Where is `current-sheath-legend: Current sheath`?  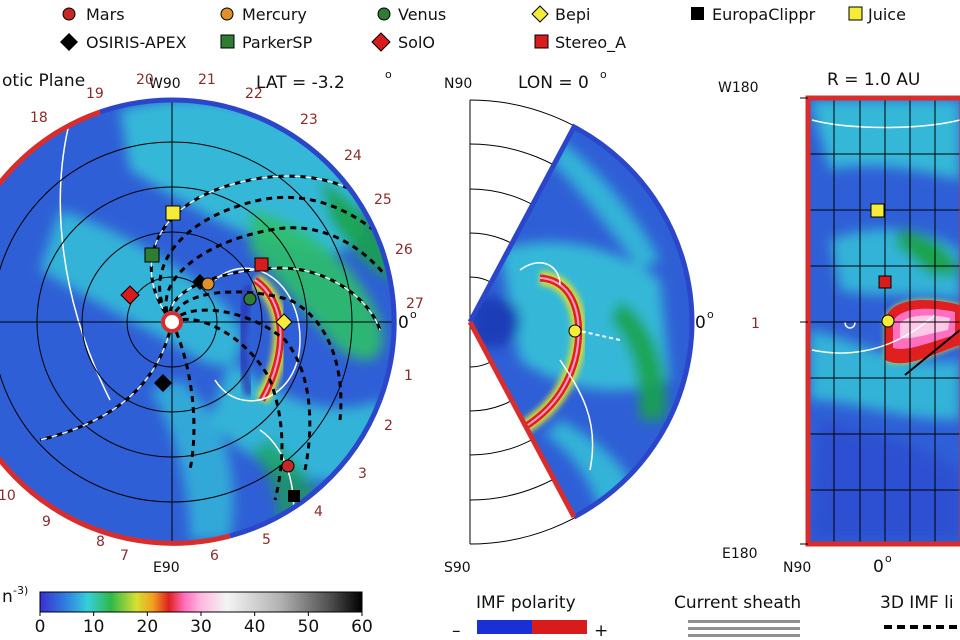
current-sheath-legend: Current sheath is located at coordinates (737, 615).